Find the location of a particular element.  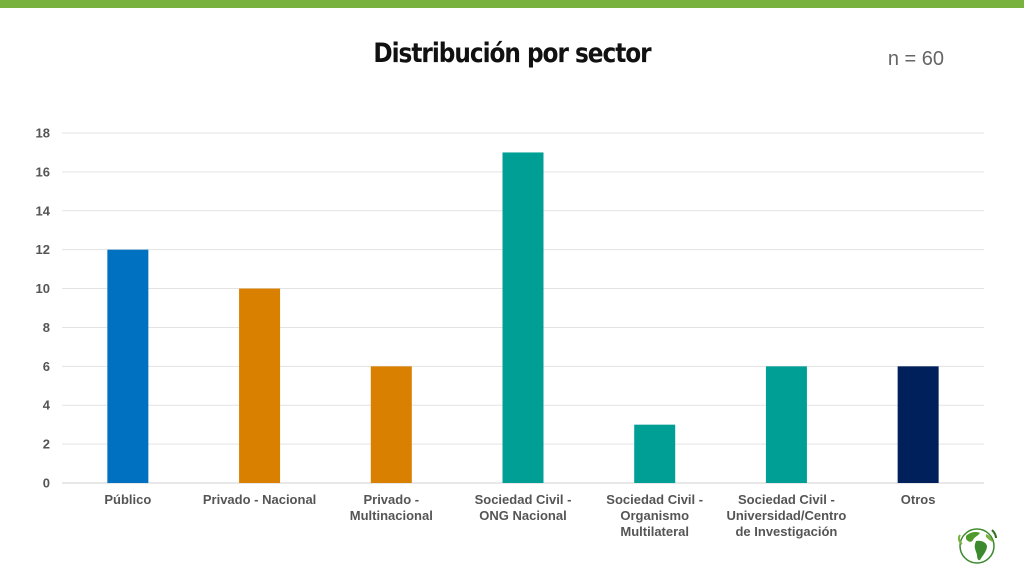

y-tick-label: 18 is located at coordinates (43, 133).